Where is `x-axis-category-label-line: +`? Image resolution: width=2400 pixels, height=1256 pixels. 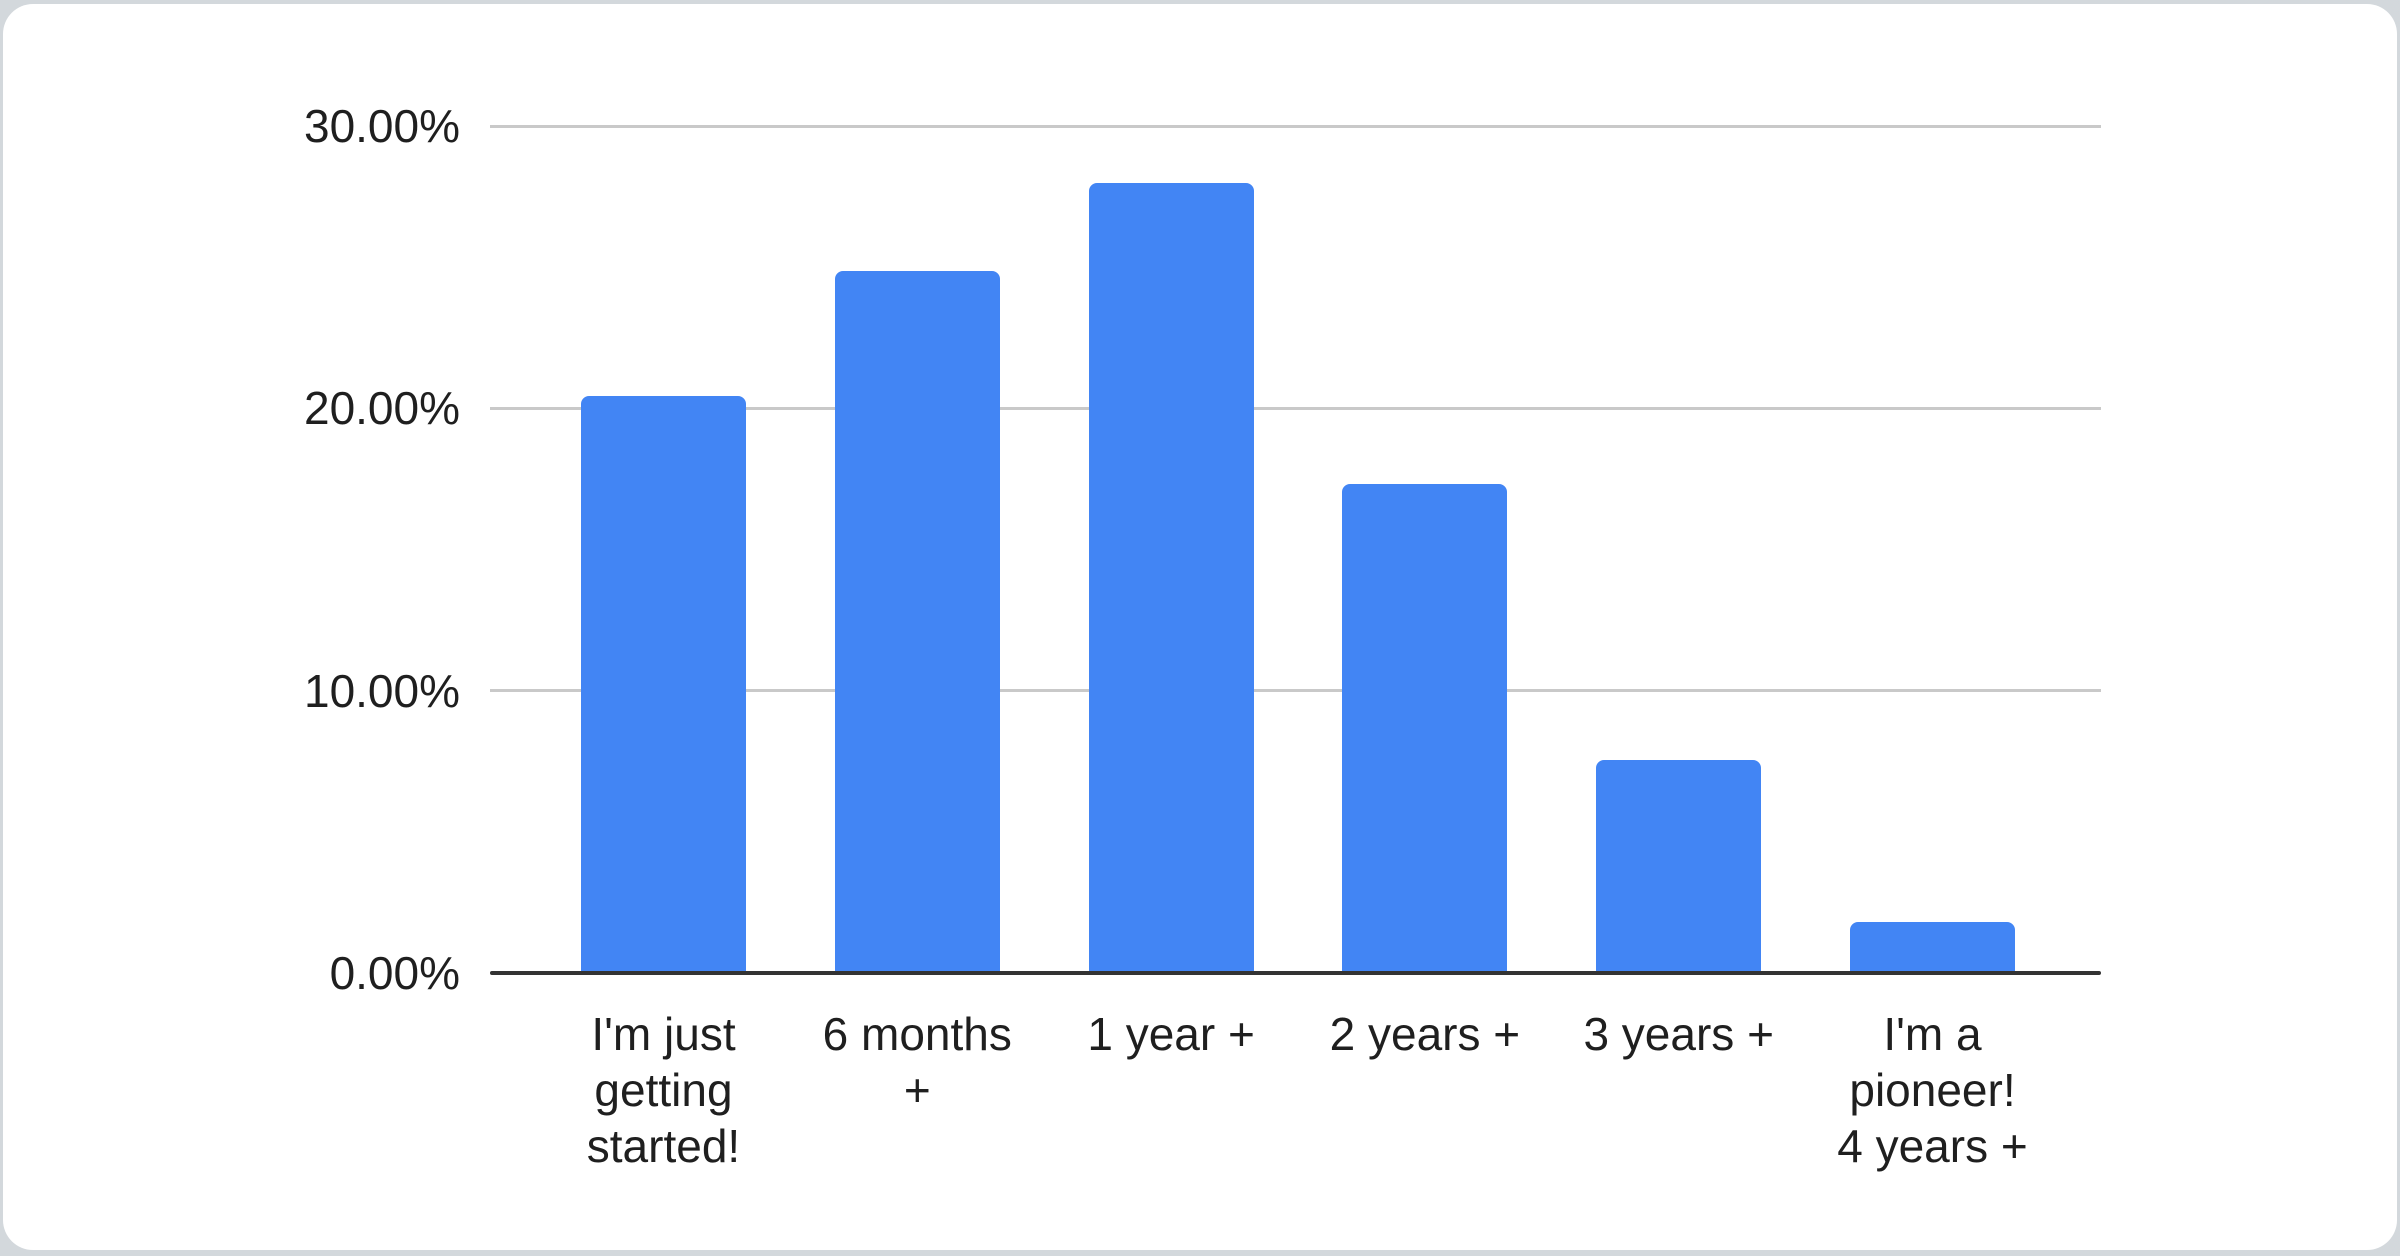
x-axis-category-label-line: + is located at coordinates (917, 1090).